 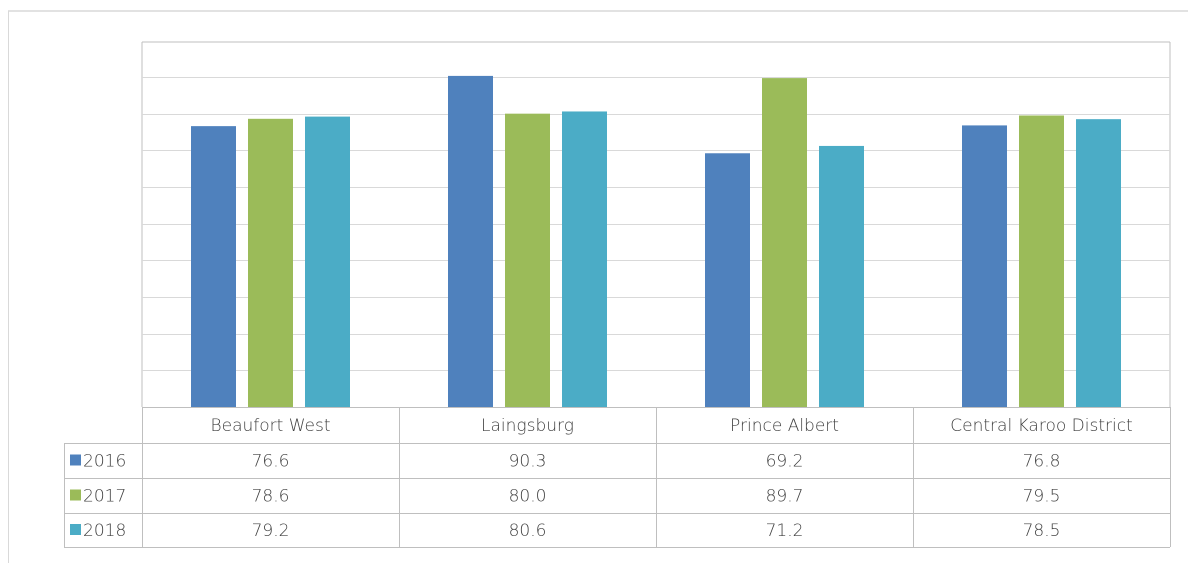 I want to click on bar-laingsburg-2018, so click(x=584, y=259).